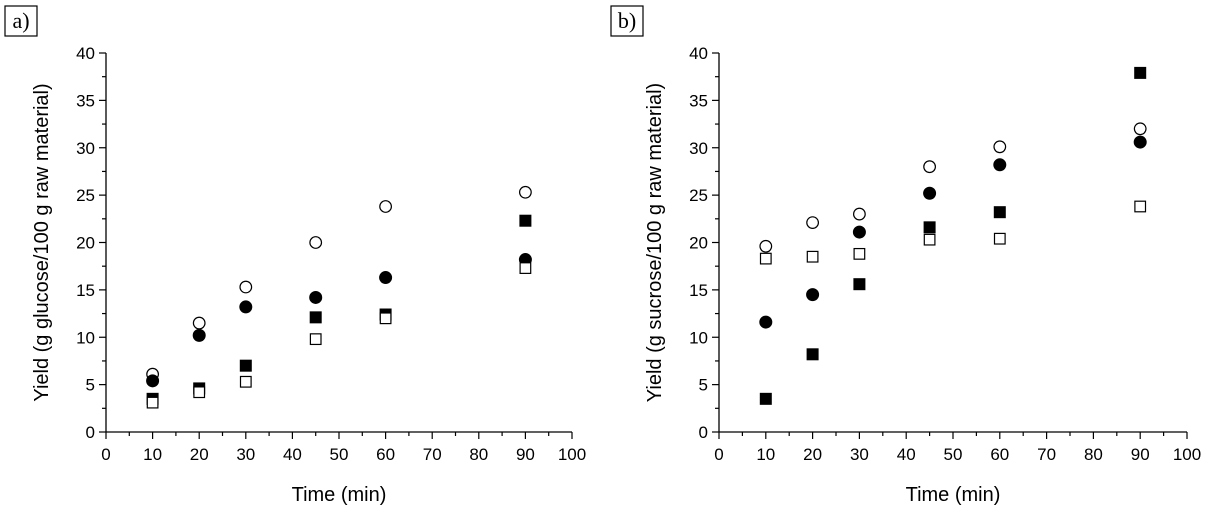 This screenshot has width=1208, height=515. What do you see at coordinates (655, 242) in the screenshot?
I see `y-axis-title: Yield (g sucrose/100 g raw material)` at bounding box center [655, 242].